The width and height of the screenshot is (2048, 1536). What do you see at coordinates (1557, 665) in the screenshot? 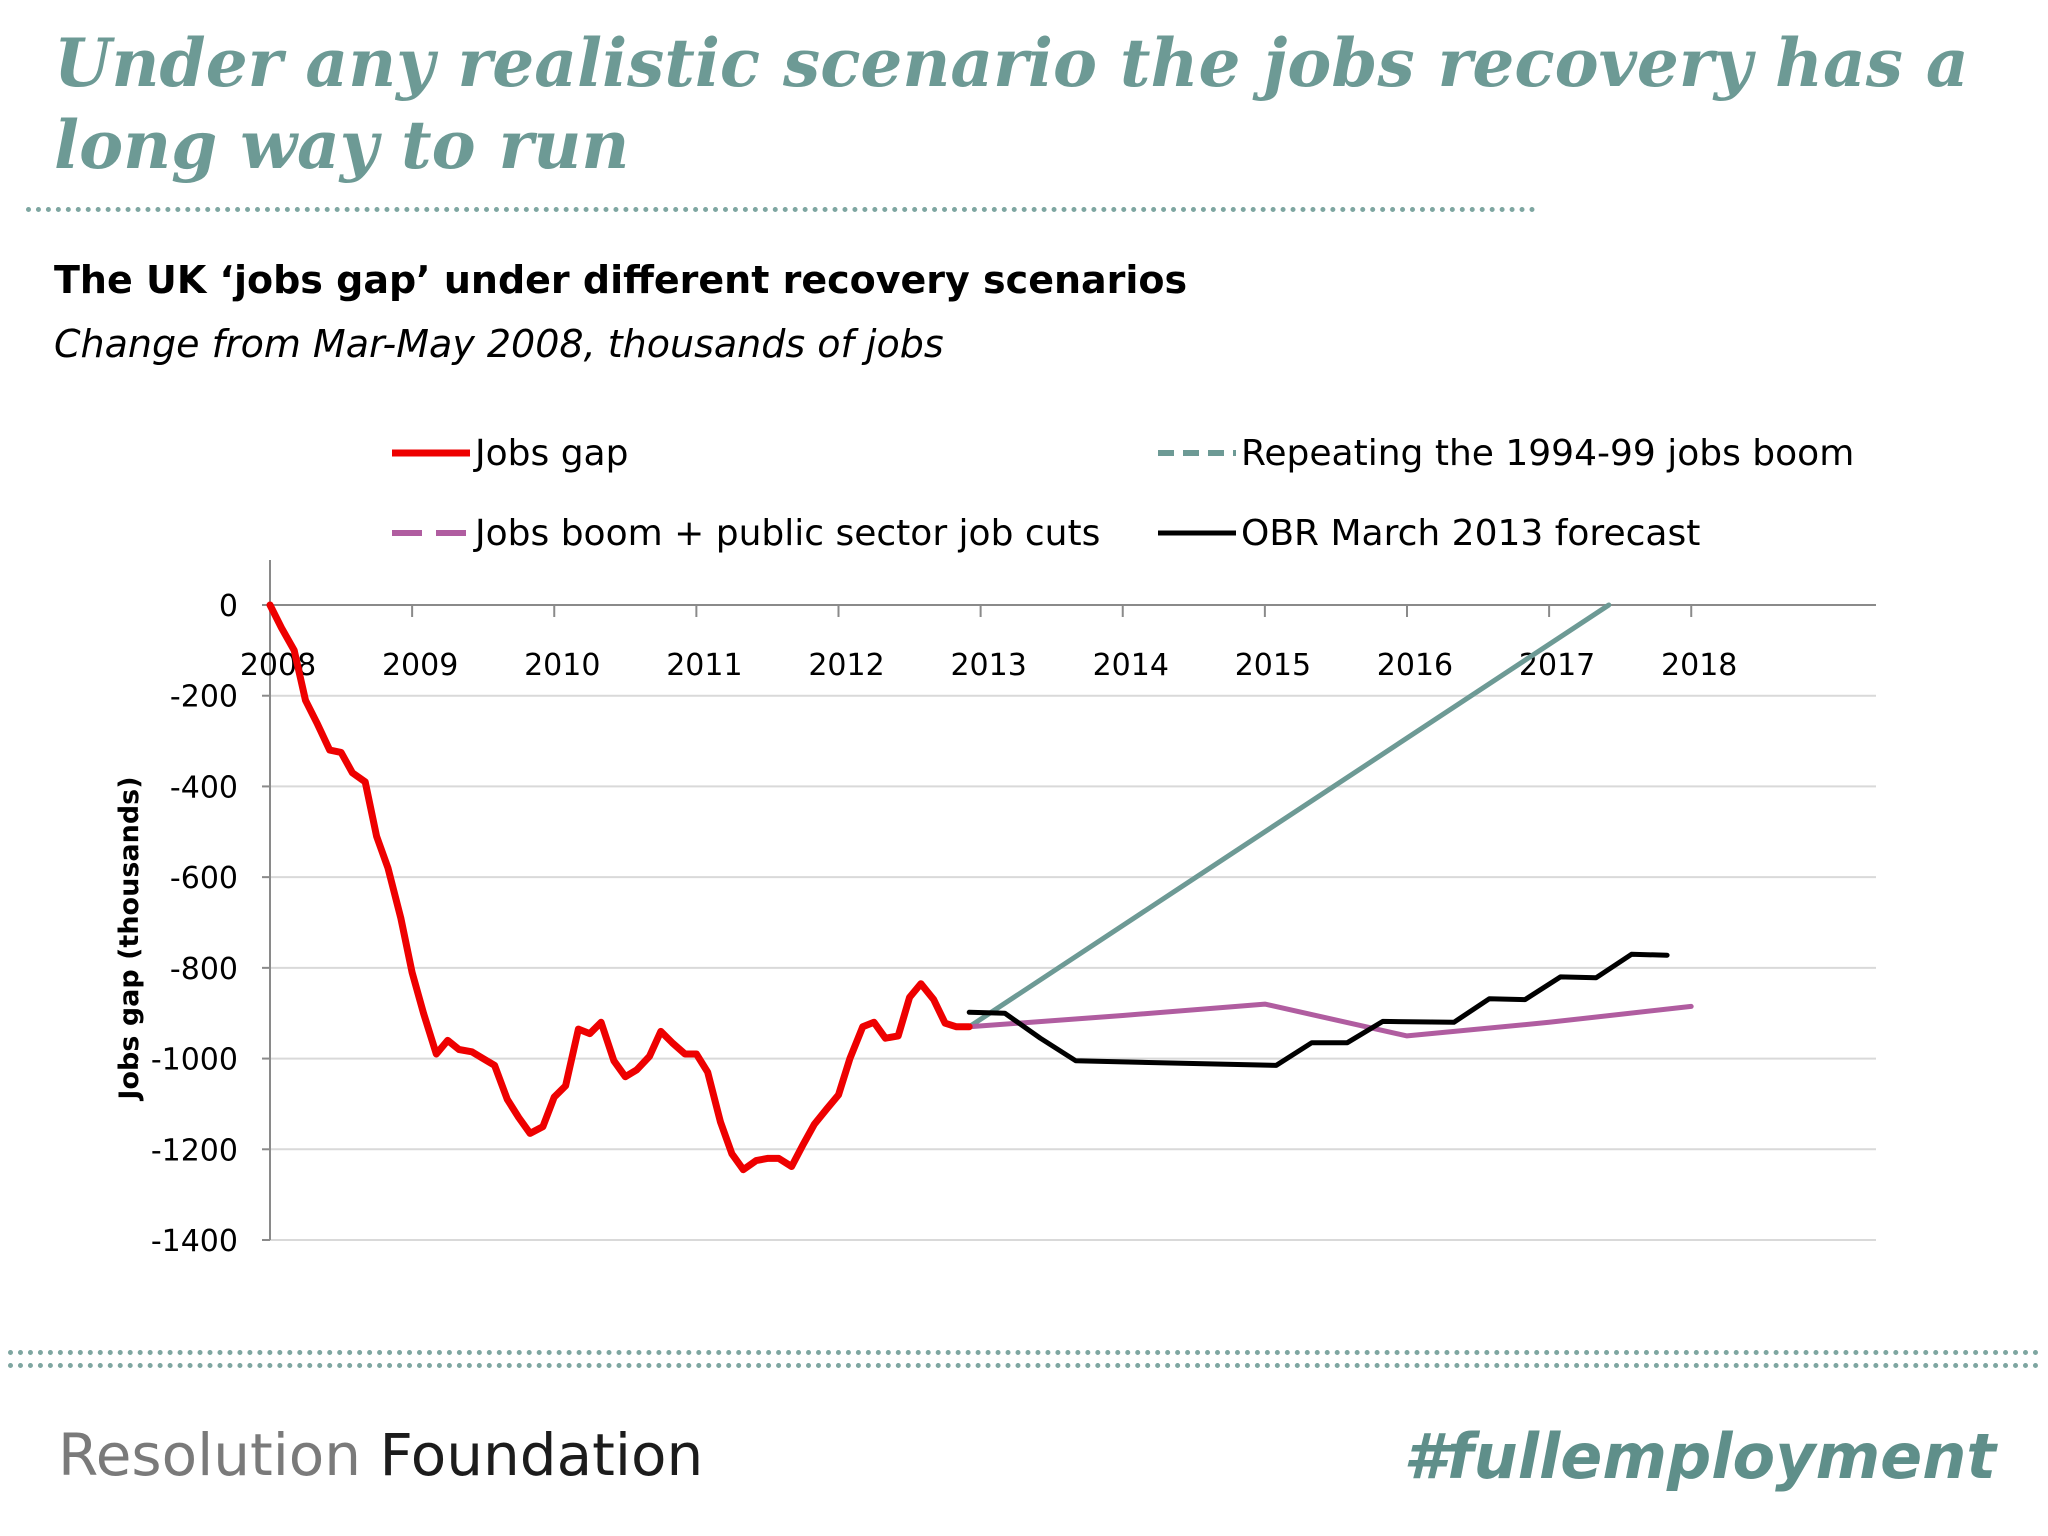
I see `x-tick-label: 2017` at bounding box center [1557, 665].